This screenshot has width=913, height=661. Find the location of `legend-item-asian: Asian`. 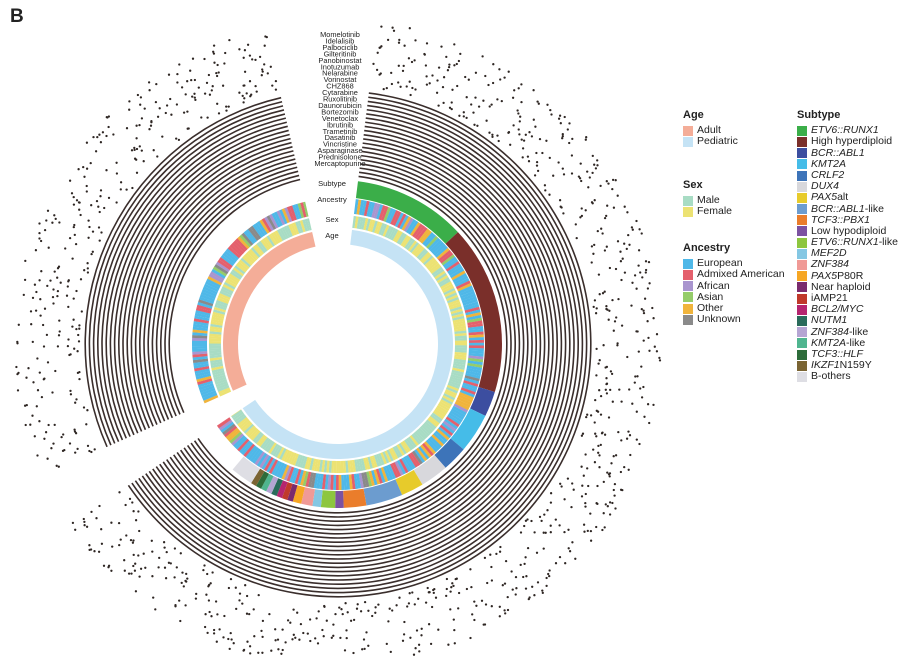

legend-item-asian: Asian is located at coordinates (734, 297).